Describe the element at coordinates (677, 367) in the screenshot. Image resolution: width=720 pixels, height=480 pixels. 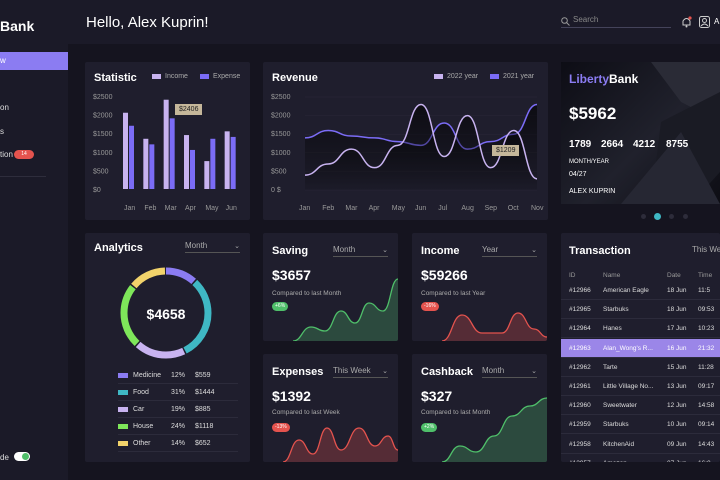
I see `table-cell: 15 Jun` at that location.